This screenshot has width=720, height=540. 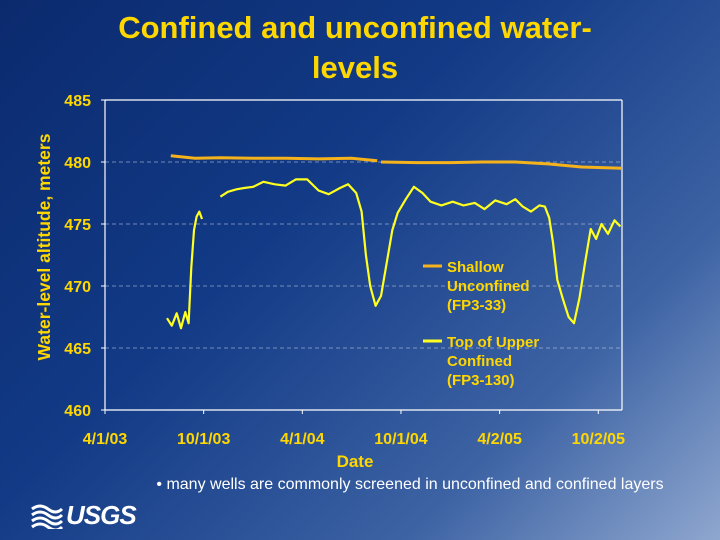 What do you see at coordinates (355, 461) in the screenshot?
I see `x-axis-label: Date` at bounding box center [355, 461].